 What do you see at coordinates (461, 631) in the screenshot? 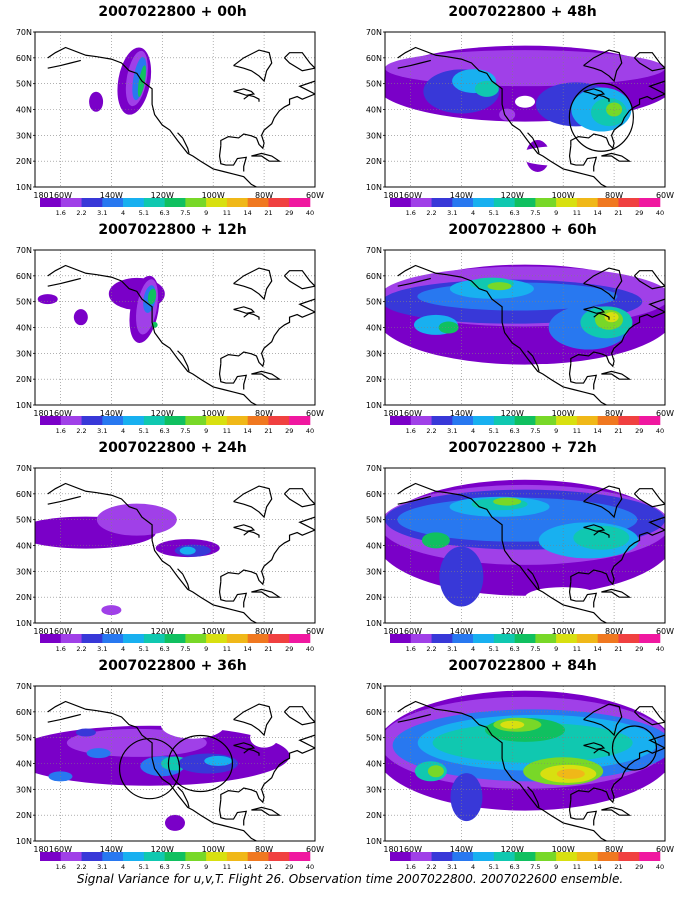
I see `longitude-label: 140W` at bounding box center [461, 631].